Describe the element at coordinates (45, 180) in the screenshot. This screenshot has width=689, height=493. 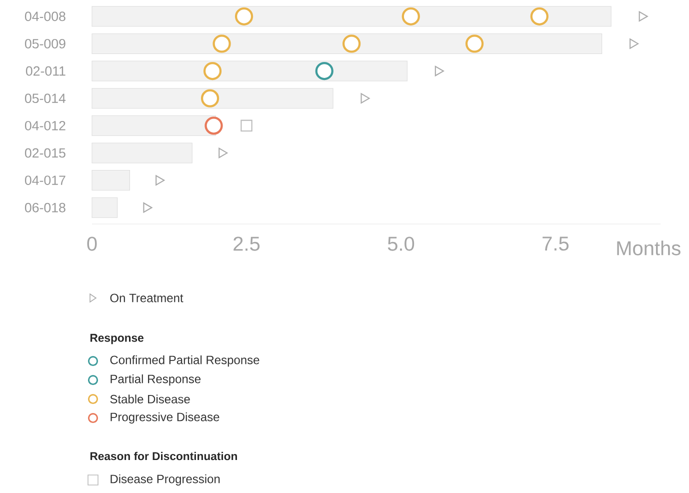
I see `y-tick-label: 04-017` at that location.